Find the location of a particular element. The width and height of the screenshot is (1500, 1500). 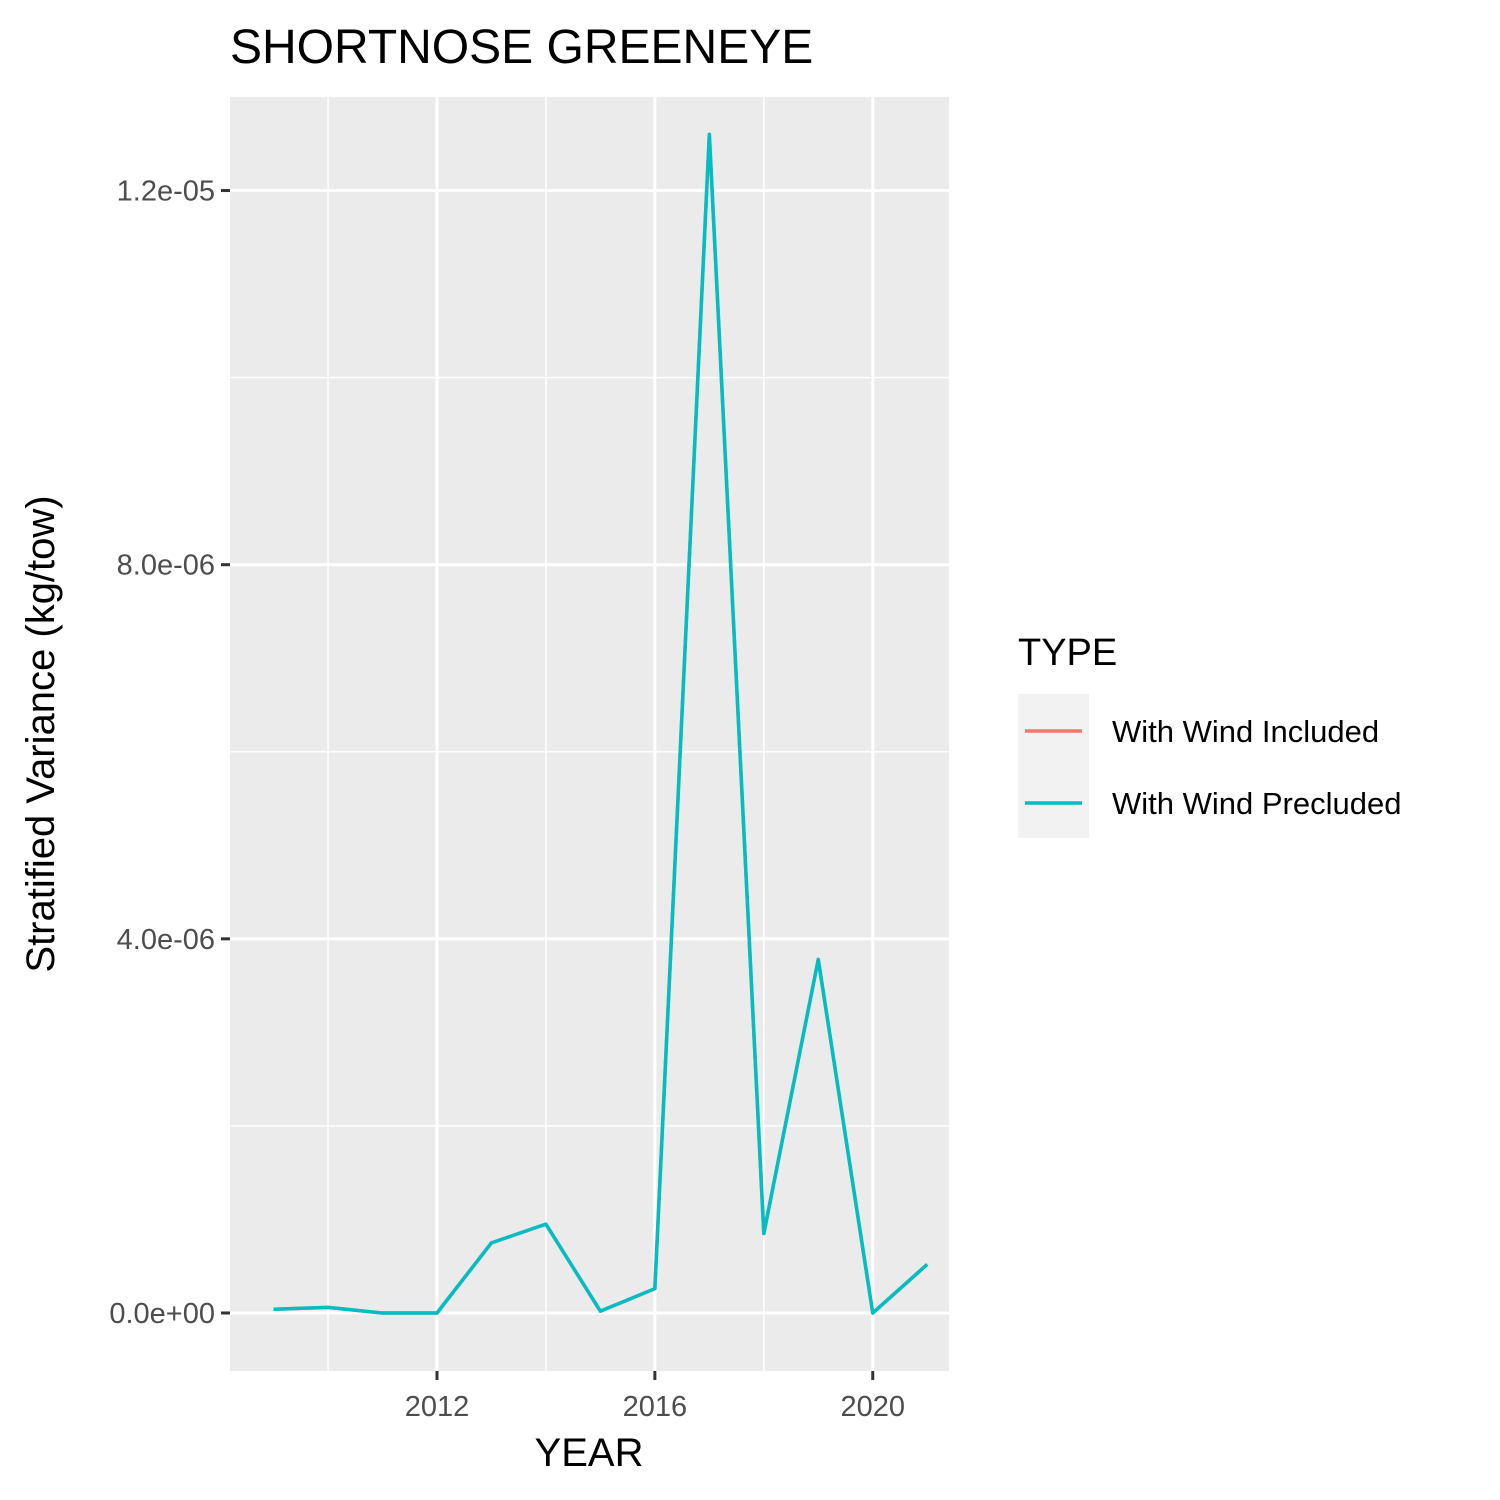

legend-label-with-wind-precluded: With Wind Precluded is located at coordinates (1256, 803).